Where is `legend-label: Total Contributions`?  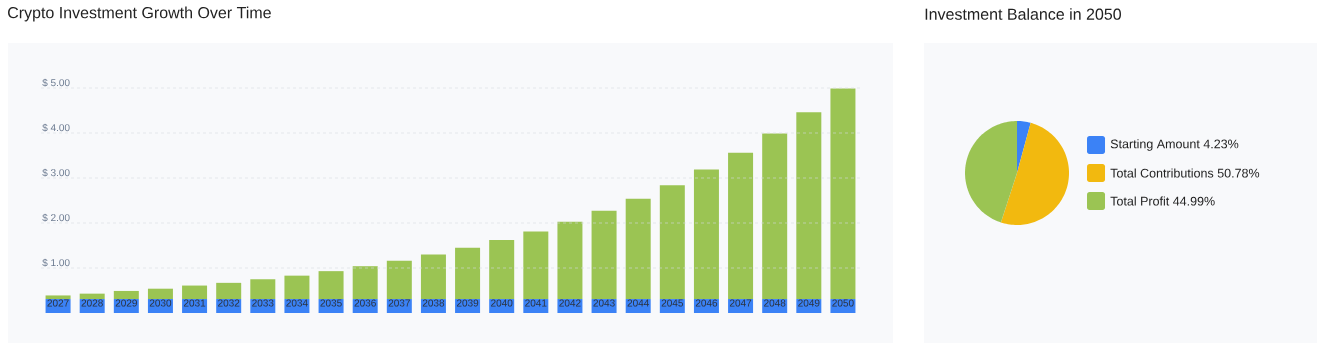
legend-label: Total Contributions is located at coordinates (1162, 173).